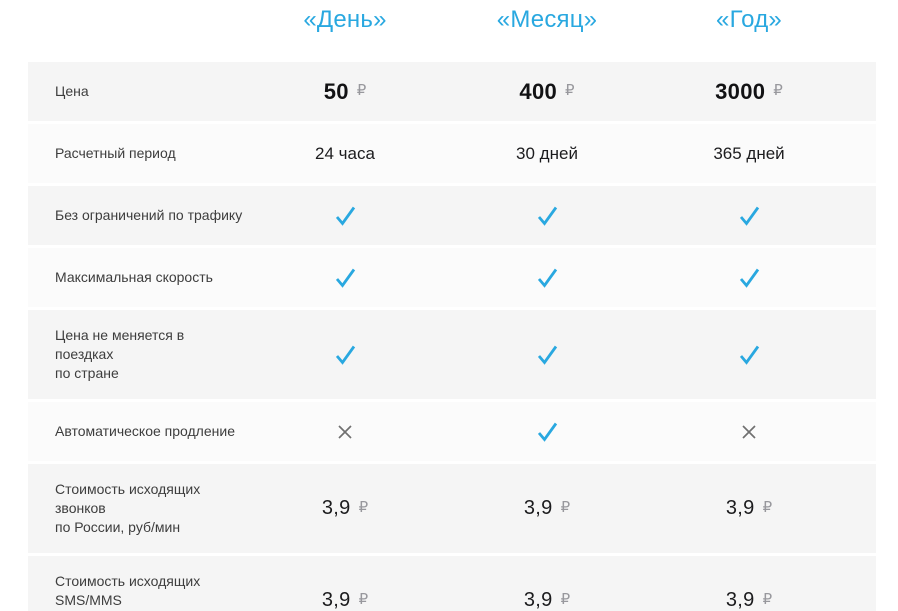  What do you see at coordinates (145, 431) in the screenshot?
I see `row-label: Автоматическое продление` at bounding box center [145, 431].